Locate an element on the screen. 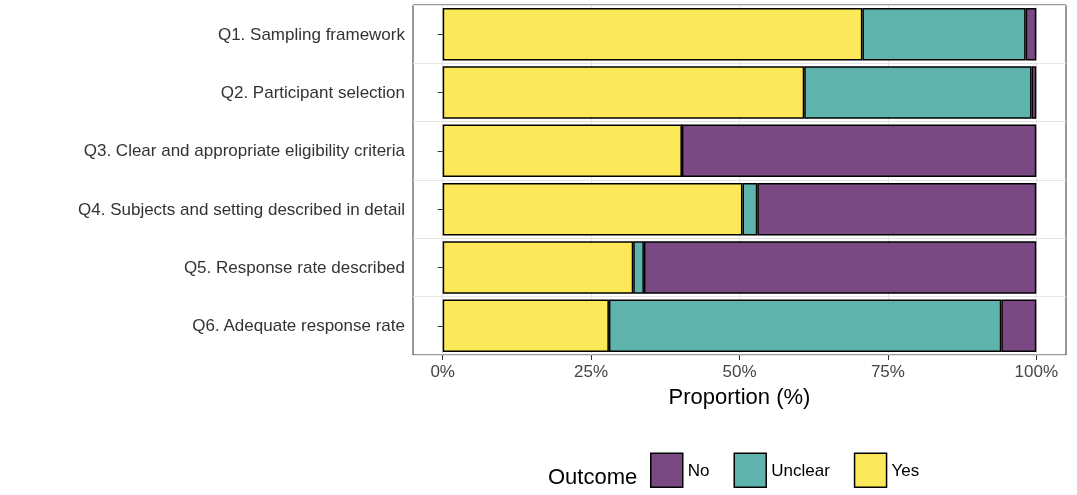 Image resolution: width=1077 pixels, height=495 pixels. legend-label: No is located at coordinates (698, 470).